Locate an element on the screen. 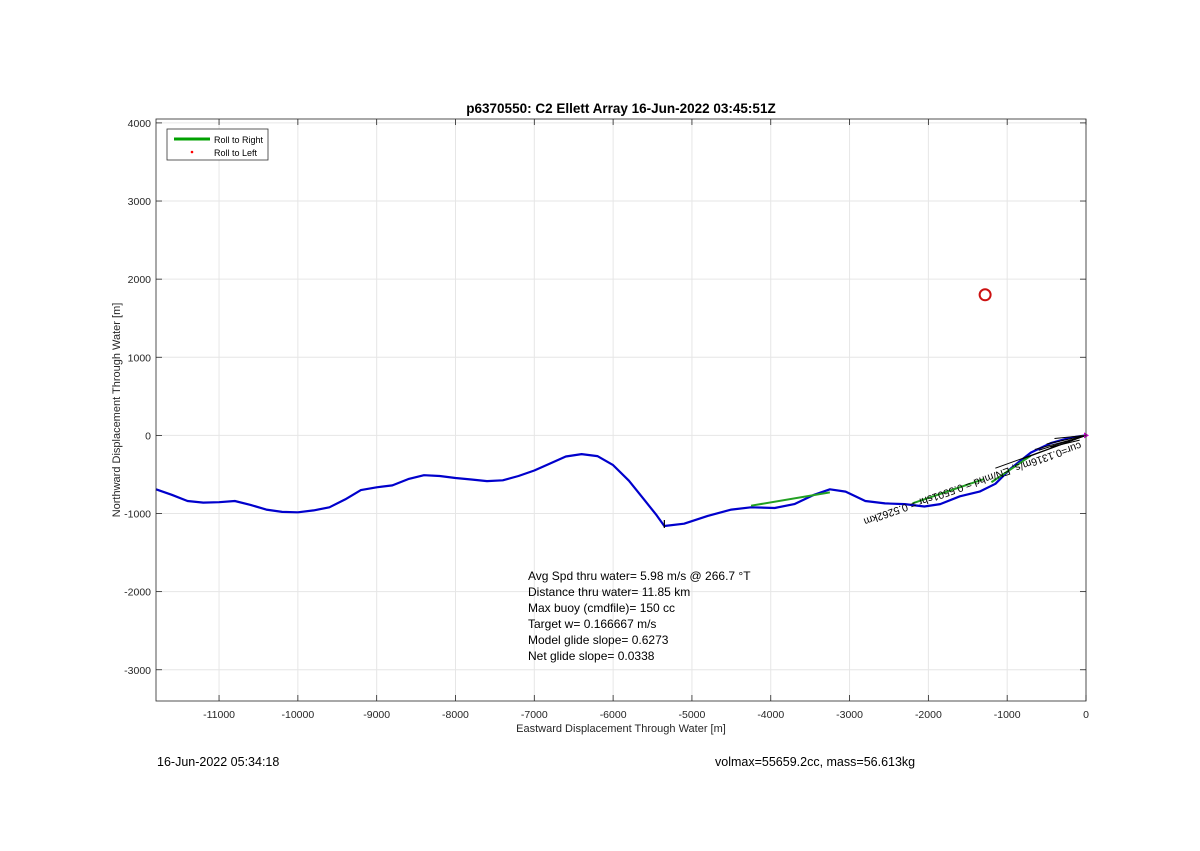 The image size is (1200, 851). x-tick-label: -10000 is located at coordinates (298, 715).